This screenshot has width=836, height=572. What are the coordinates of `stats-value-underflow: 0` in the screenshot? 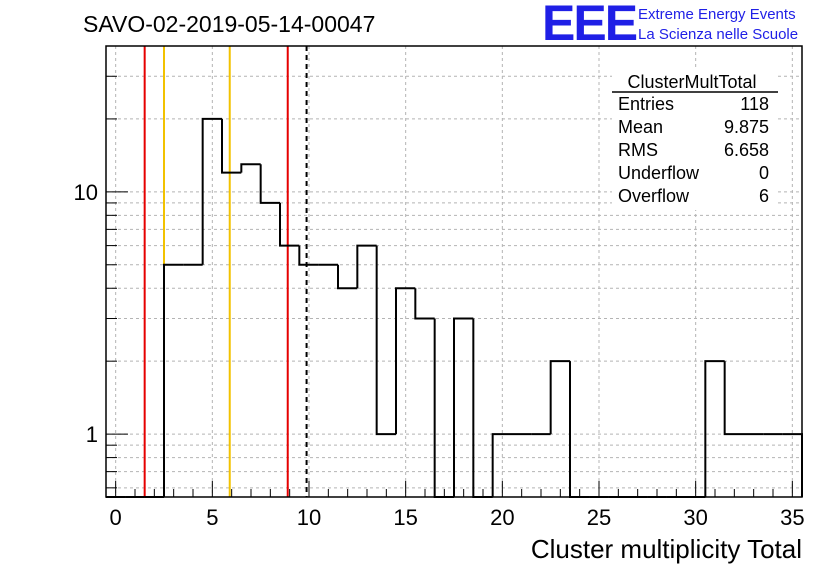 It's located at (764, 173).